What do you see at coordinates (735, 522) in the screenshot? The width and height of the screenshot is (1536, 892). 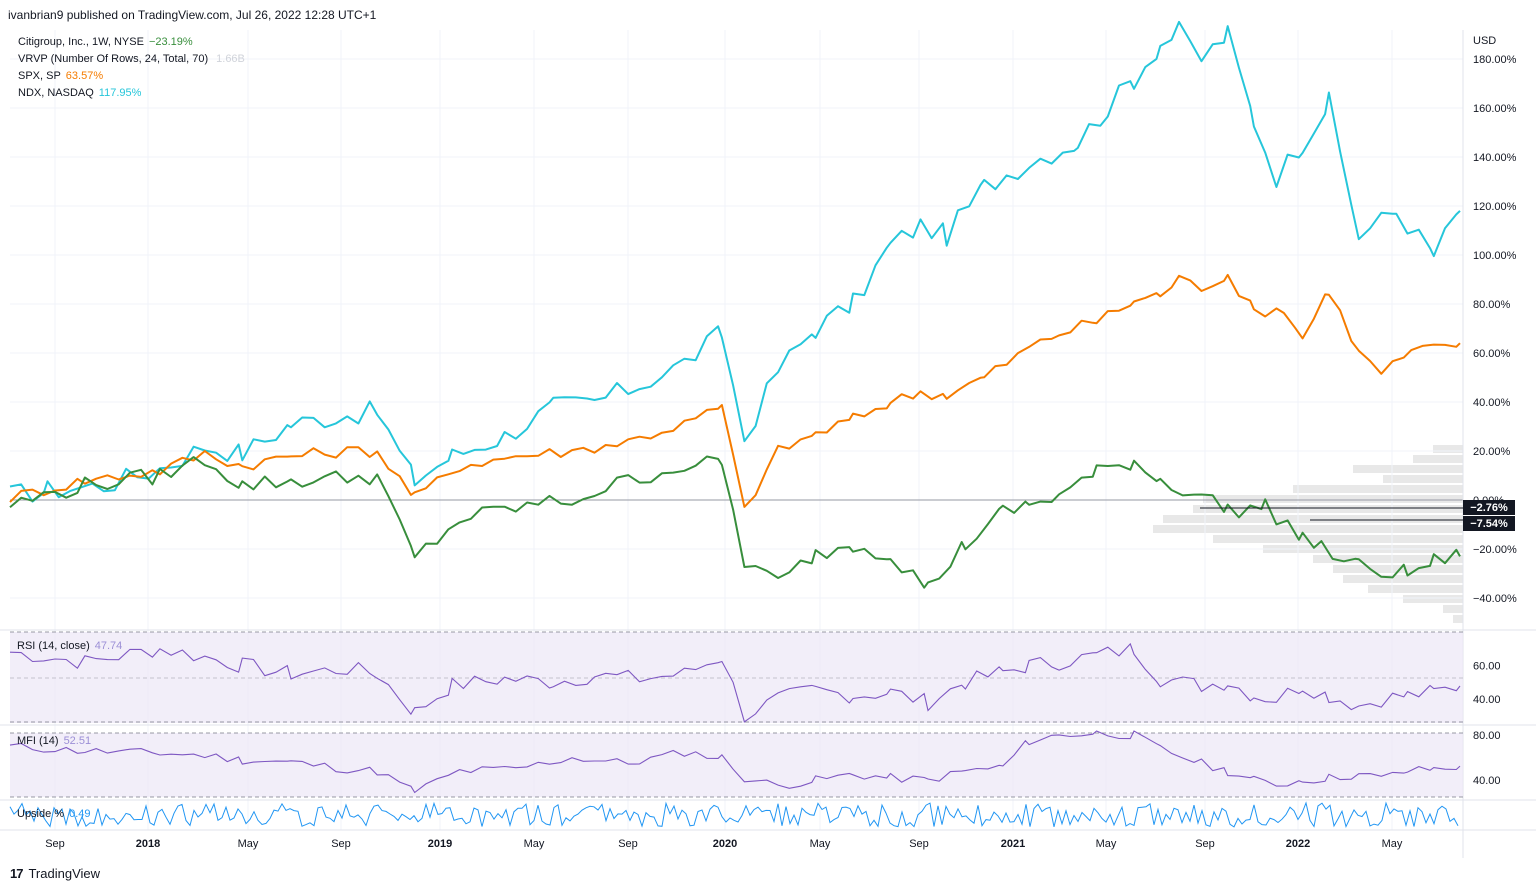 I see `citi-line` at bounding box center [735, 522].